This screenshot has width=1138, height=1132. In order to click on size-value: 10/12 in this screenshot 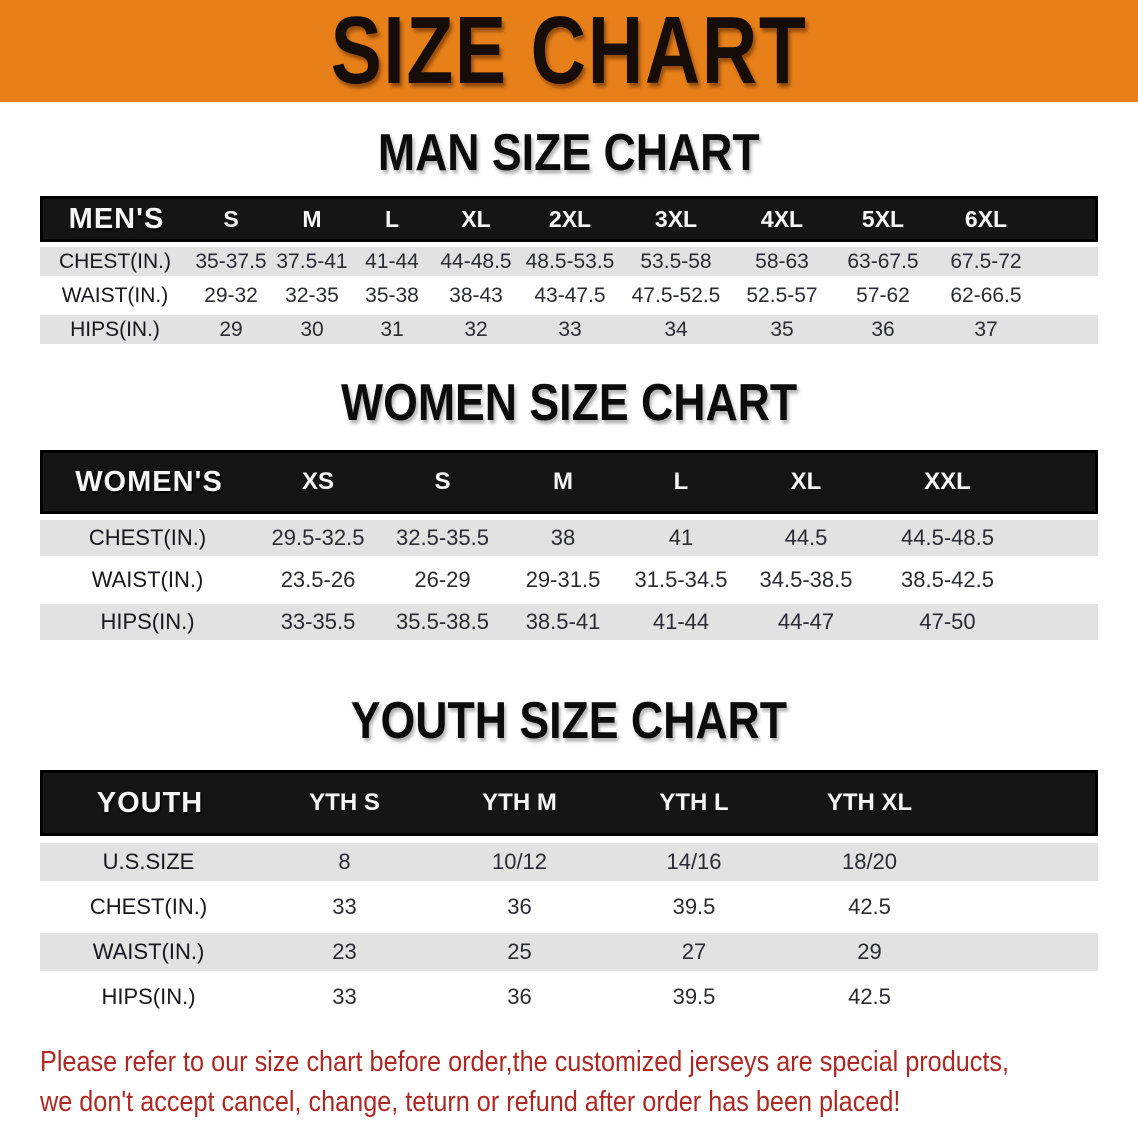, I will do `click(519, 858)`.